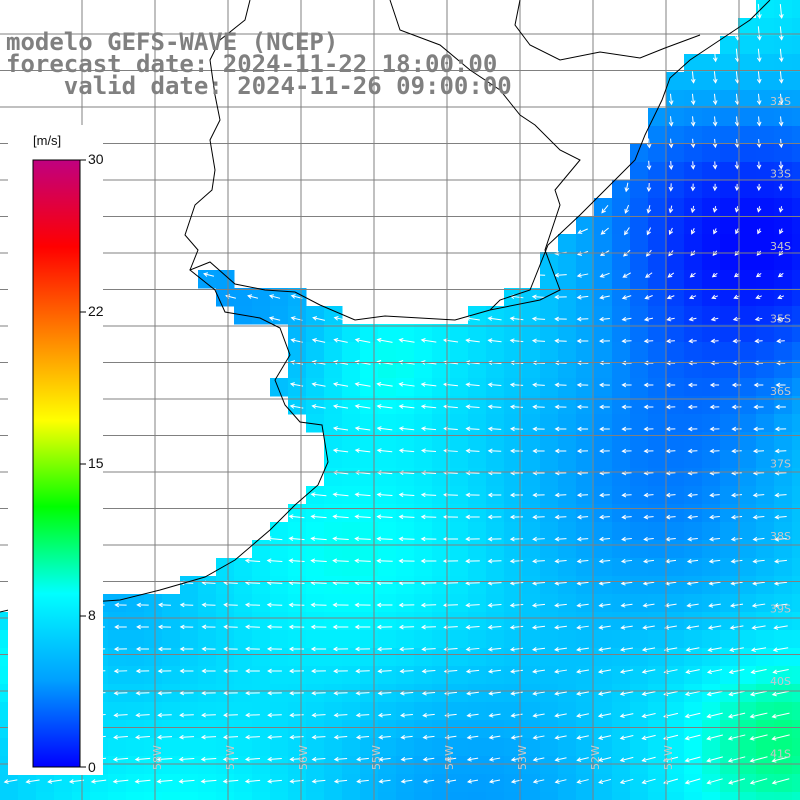  I want to click on forecast-date: forecast date: 2024-11-22 18:00:00, so click(252, 64).